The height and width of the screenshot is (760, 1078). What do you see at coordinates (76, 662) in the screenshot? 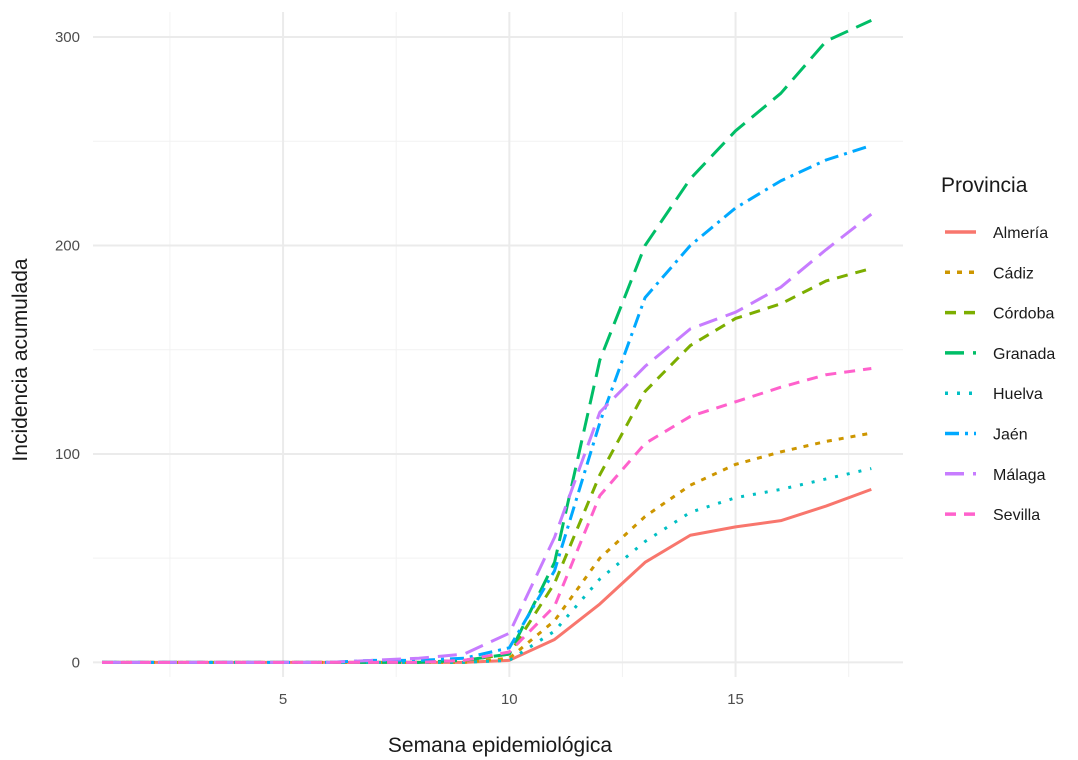
I see `y-tick-label: 0` at bounding box center [76, 662].